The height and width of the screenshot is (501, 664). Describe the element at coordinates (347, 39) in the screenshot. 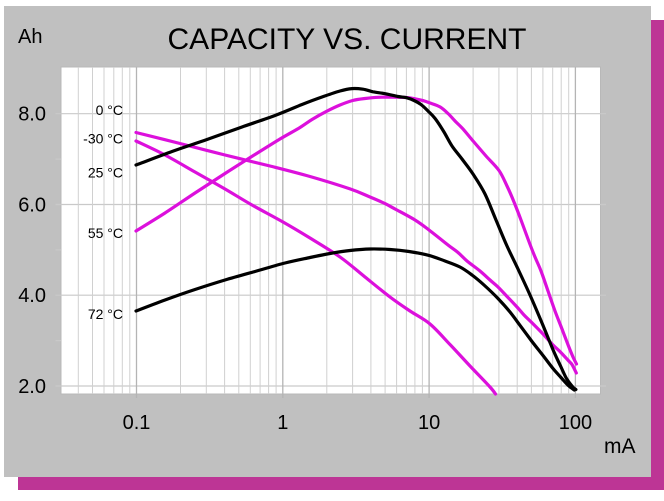

I see `svg-text: CAPACITY VS. CURRENT` at that location.